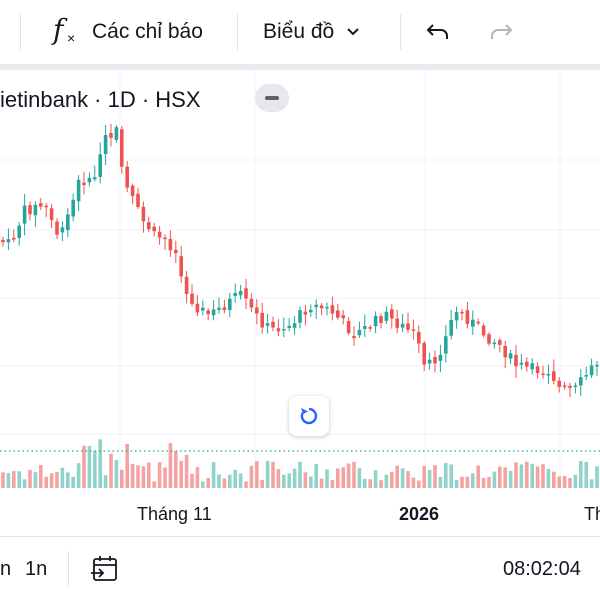 This screenshot has height=601, width=600. What do you see at coordinates (438, 32) in the screenshot?
I see `undo-button` at bounding box center [438, 32].